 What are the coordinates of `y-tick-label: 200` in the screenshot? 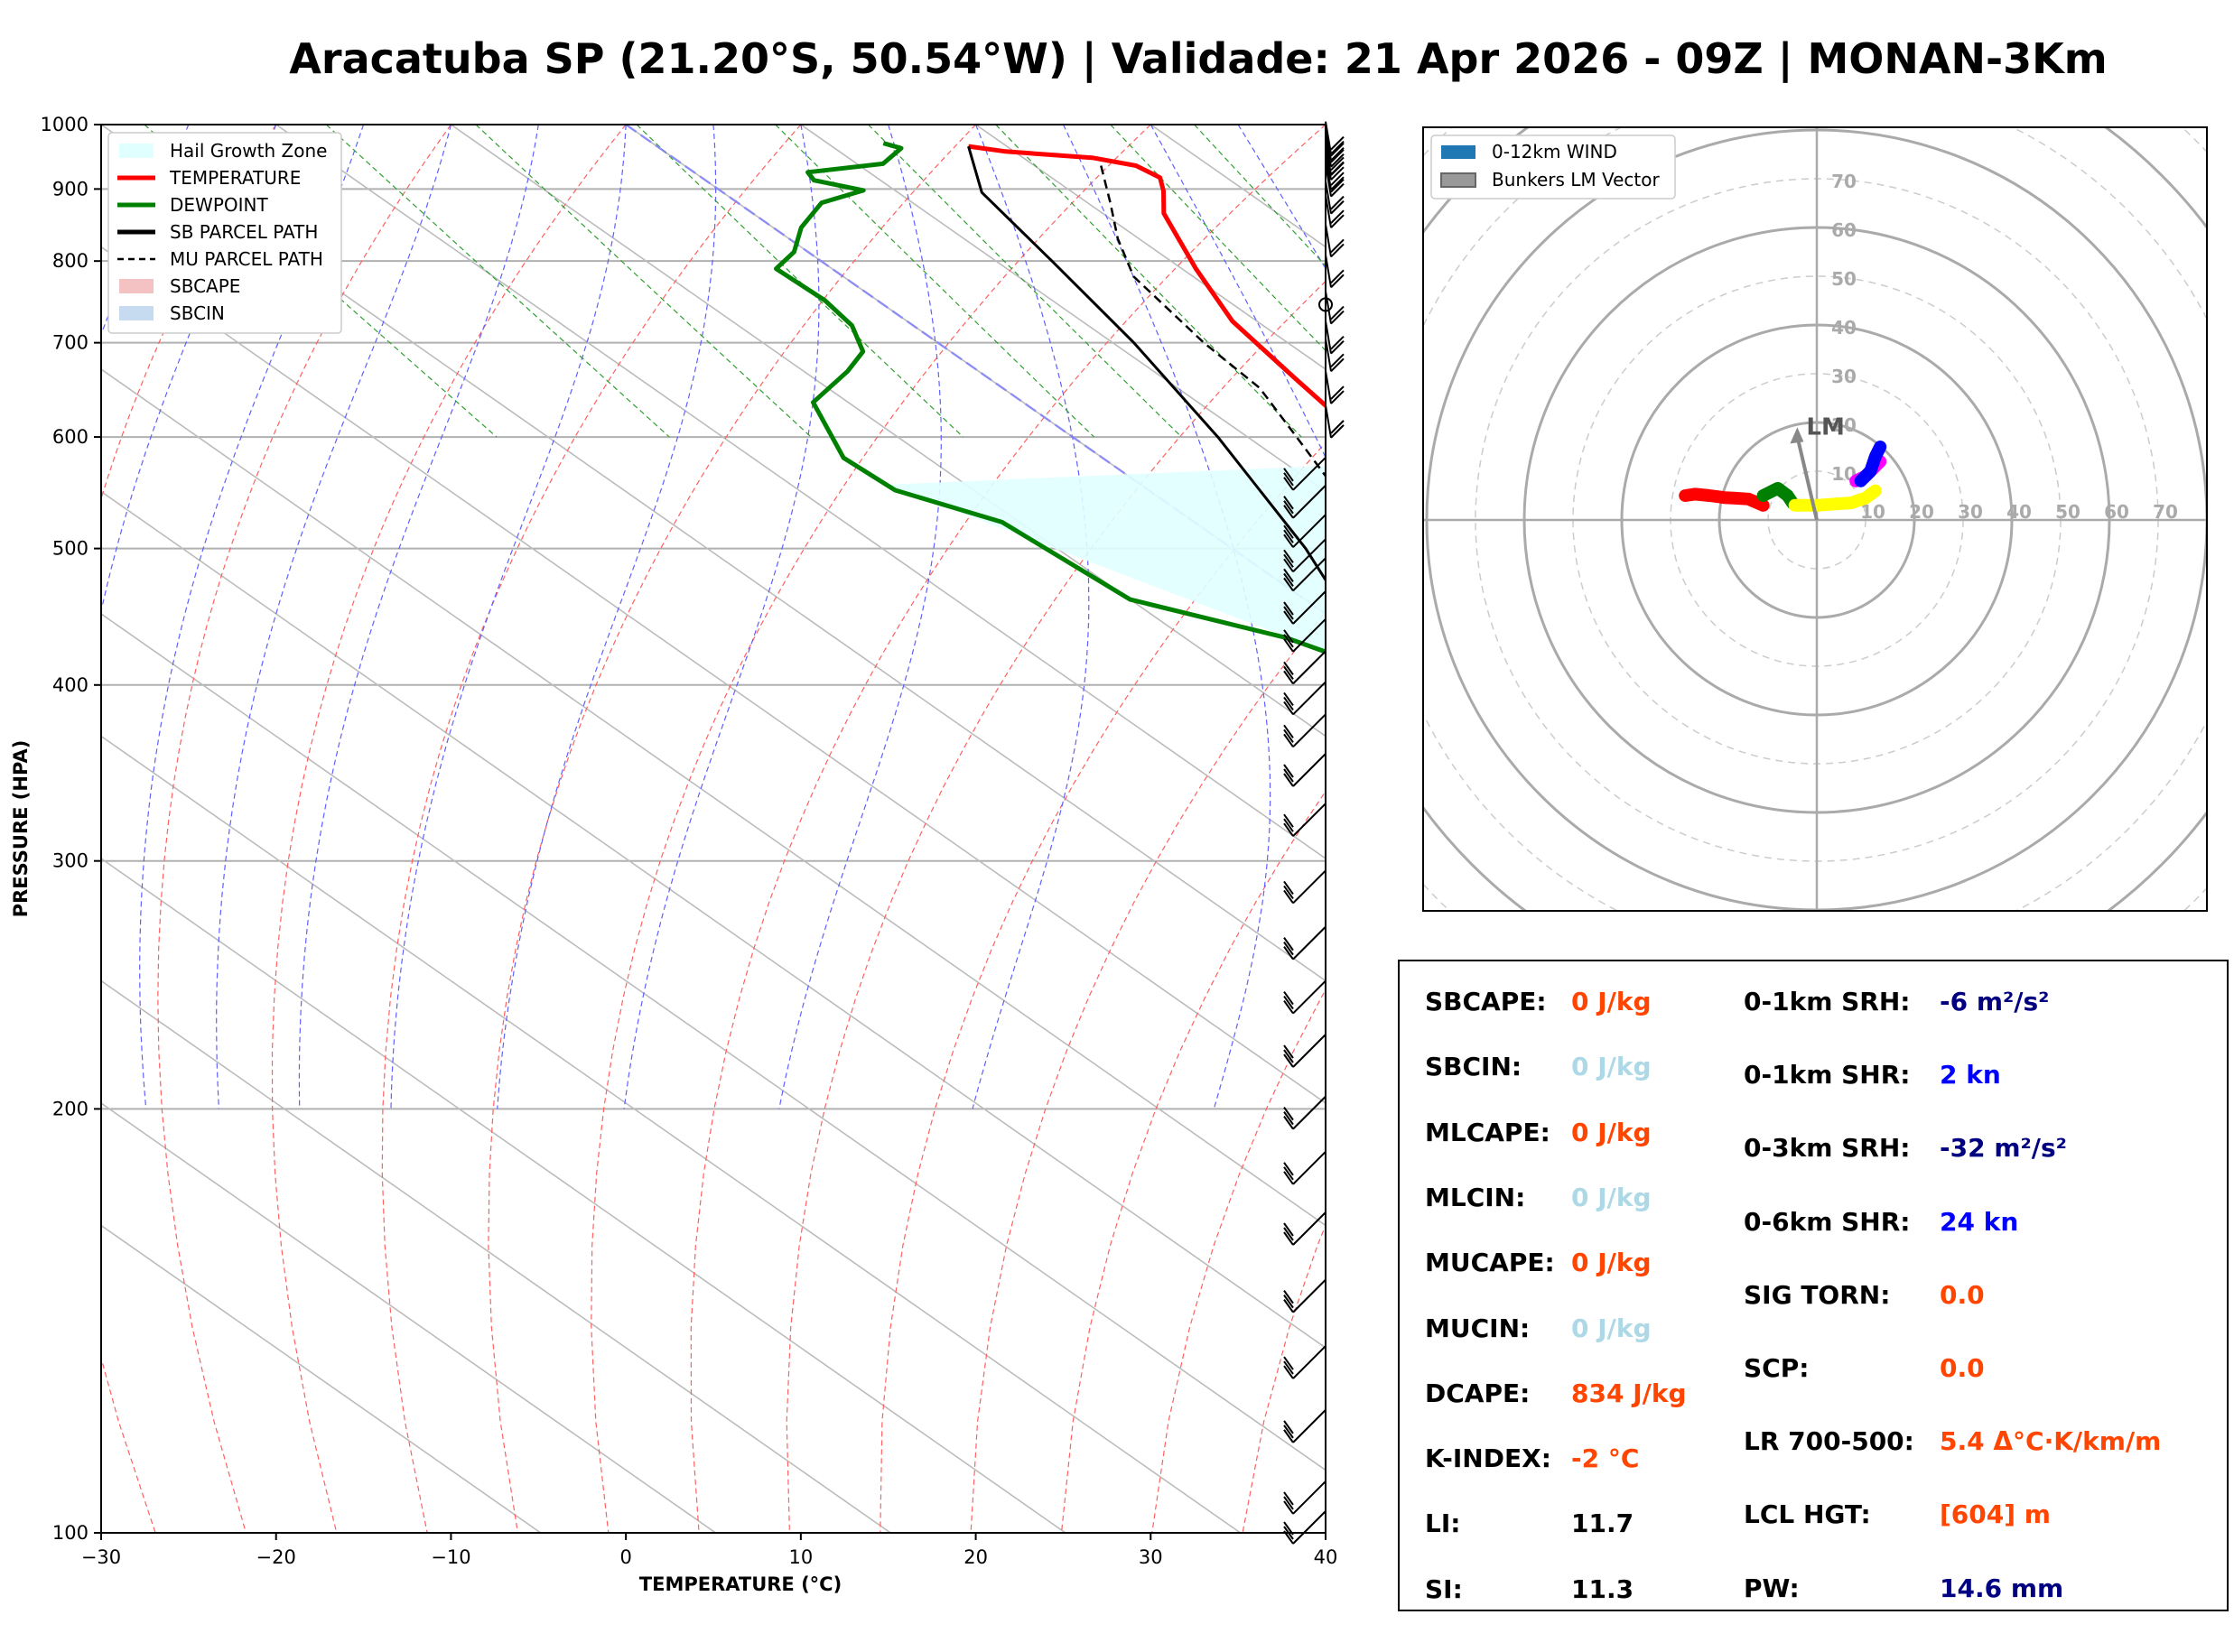 It's located at (70, 1108).